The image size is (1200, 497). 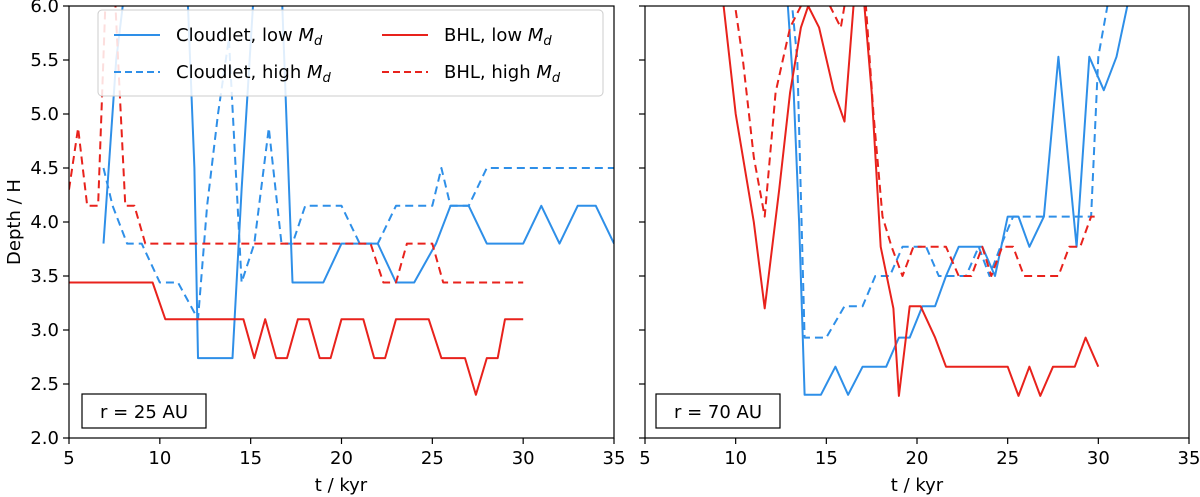 What do you see at coordinates (44, 438) in the screenshot?
I see `y-tick-label: 2.0` at bounding box center [44, 438].